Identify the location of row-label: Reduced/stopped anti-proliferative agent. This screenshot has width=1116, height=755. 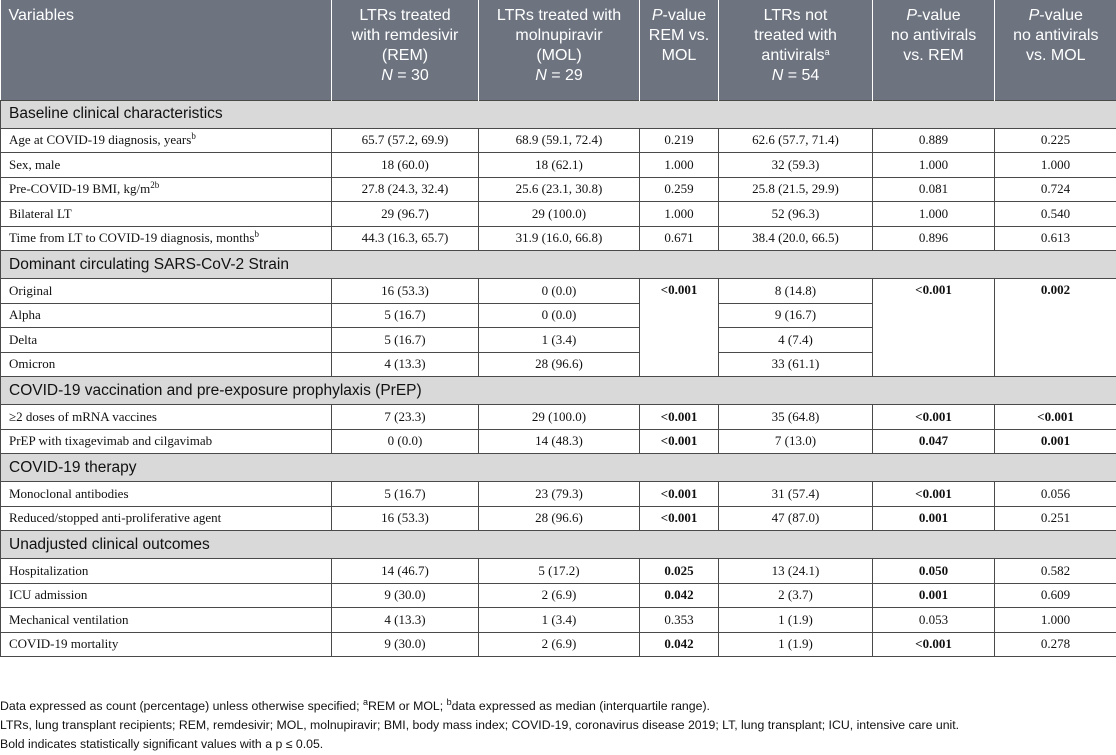
(166, 518).